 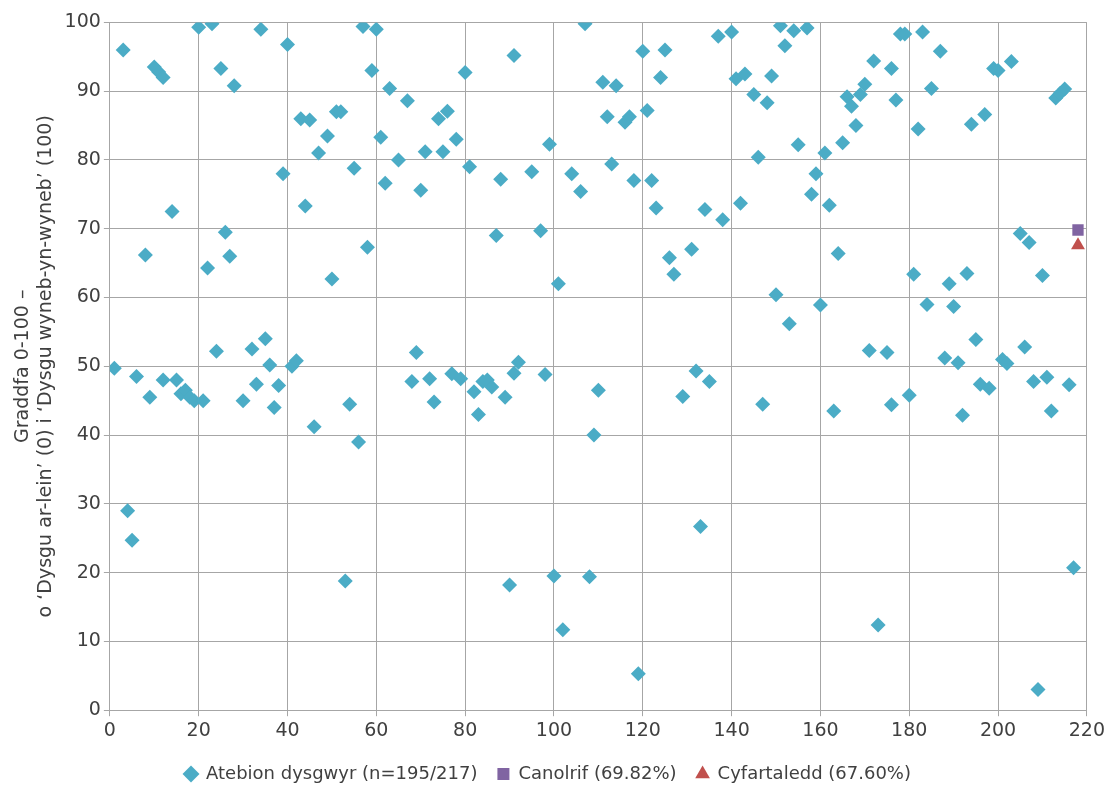 What do you see at coordinates (597, 772) in the screenshot?
I see `legend-label: Canolrif (69.82%)` at bounding box center [597, 772].